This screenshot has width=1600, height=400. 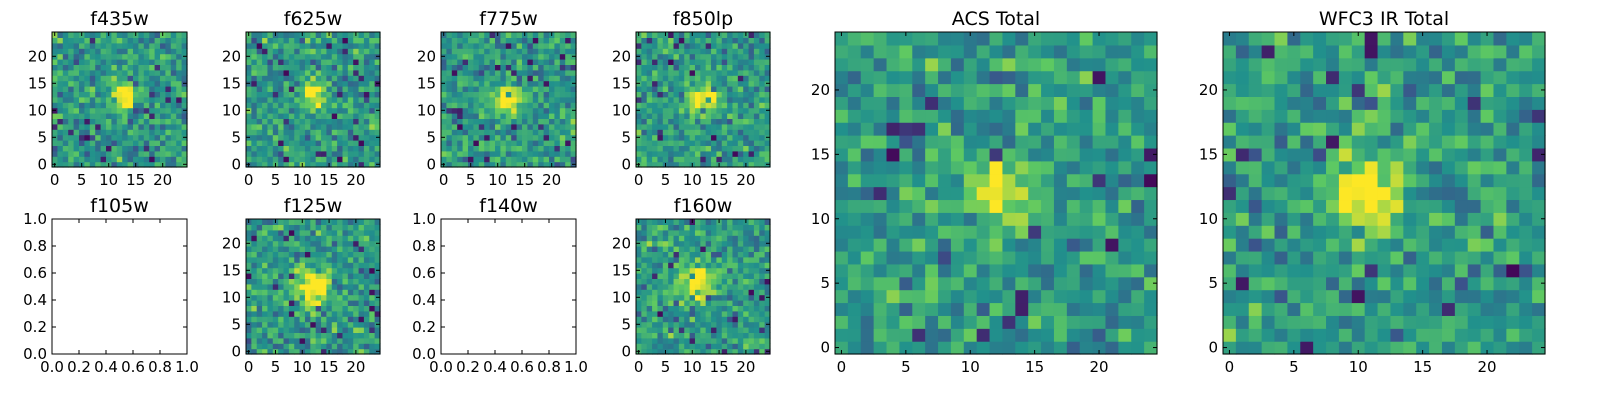 What do you see at coordinates (666, 367) in the screenshot?
I see `x-tick-label: 5` at bounding box center [666, 367].